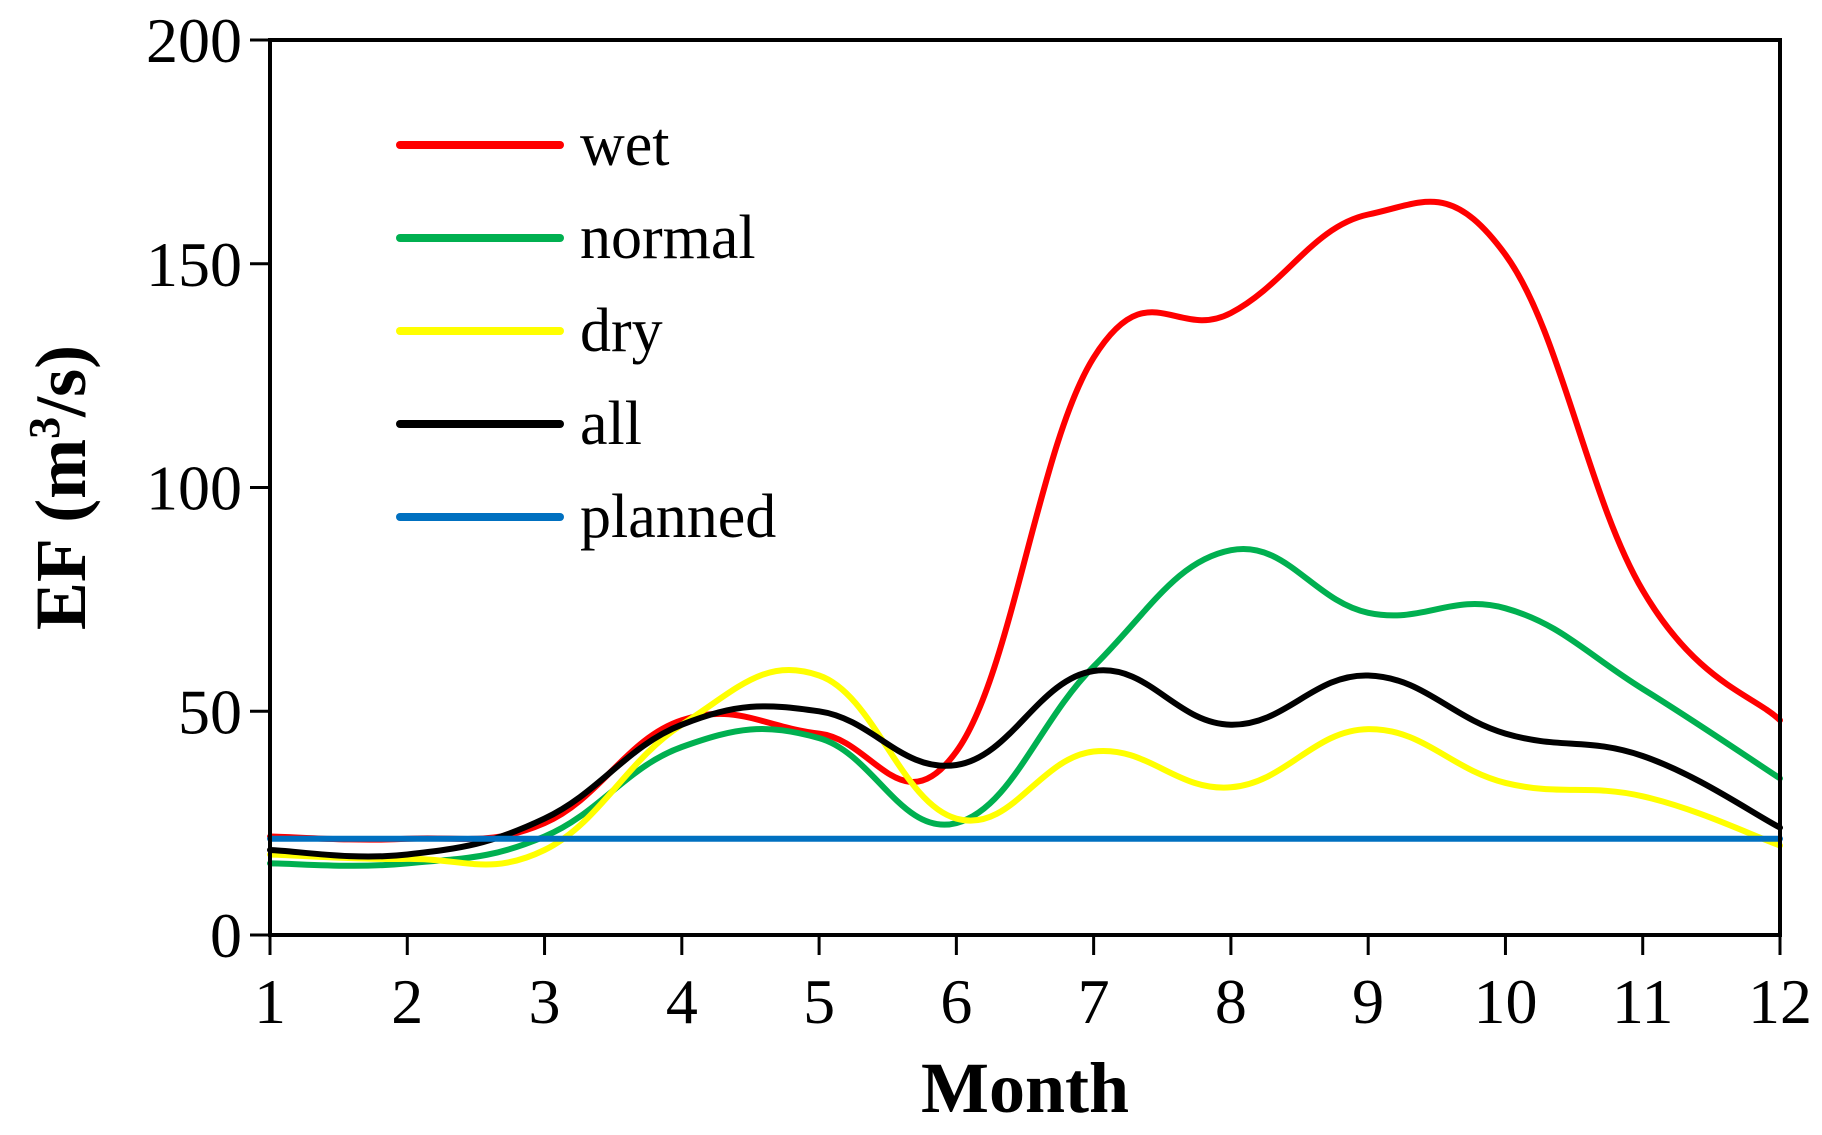  What do you see at coordinates (226, 935) in the screenshot?
I see `y-tick-label: 0` at bounding box center [226, 935].